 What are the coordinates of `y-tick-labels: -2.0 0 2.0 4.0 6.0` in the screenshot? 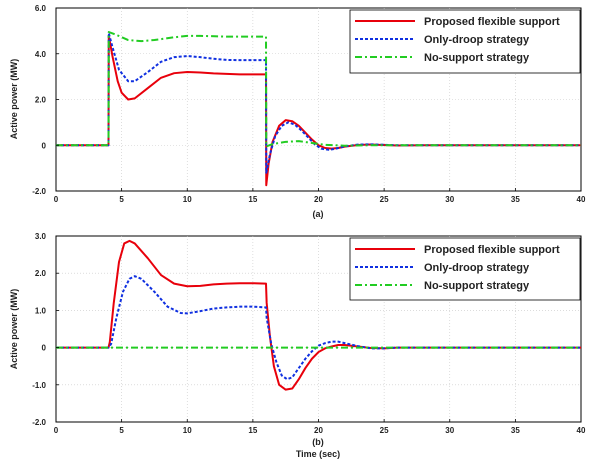 It's located at (45, 100).